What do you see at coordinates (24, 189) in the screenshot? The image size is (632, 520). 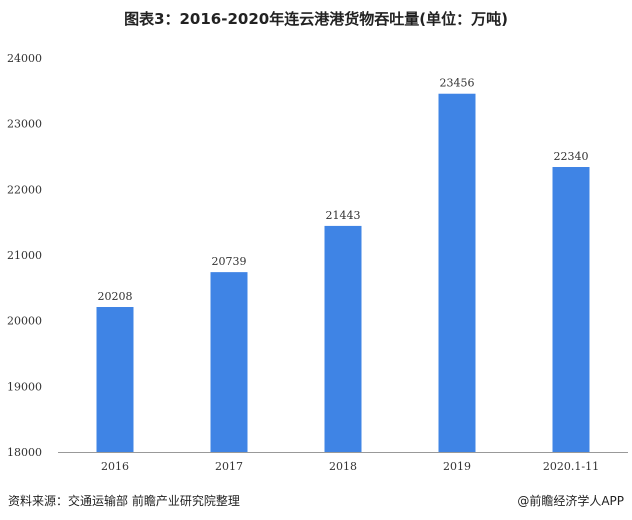 I see `y-tick-label: 22000` at bounding box center [24, 189].